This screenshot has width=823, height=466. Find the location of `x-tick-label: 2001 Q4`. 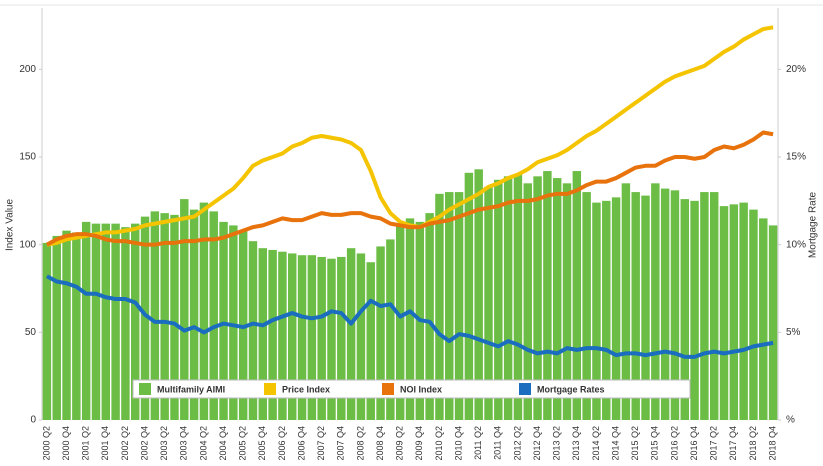

x-tick-label: 2001 Q4 is located at coordinates (105, 443).